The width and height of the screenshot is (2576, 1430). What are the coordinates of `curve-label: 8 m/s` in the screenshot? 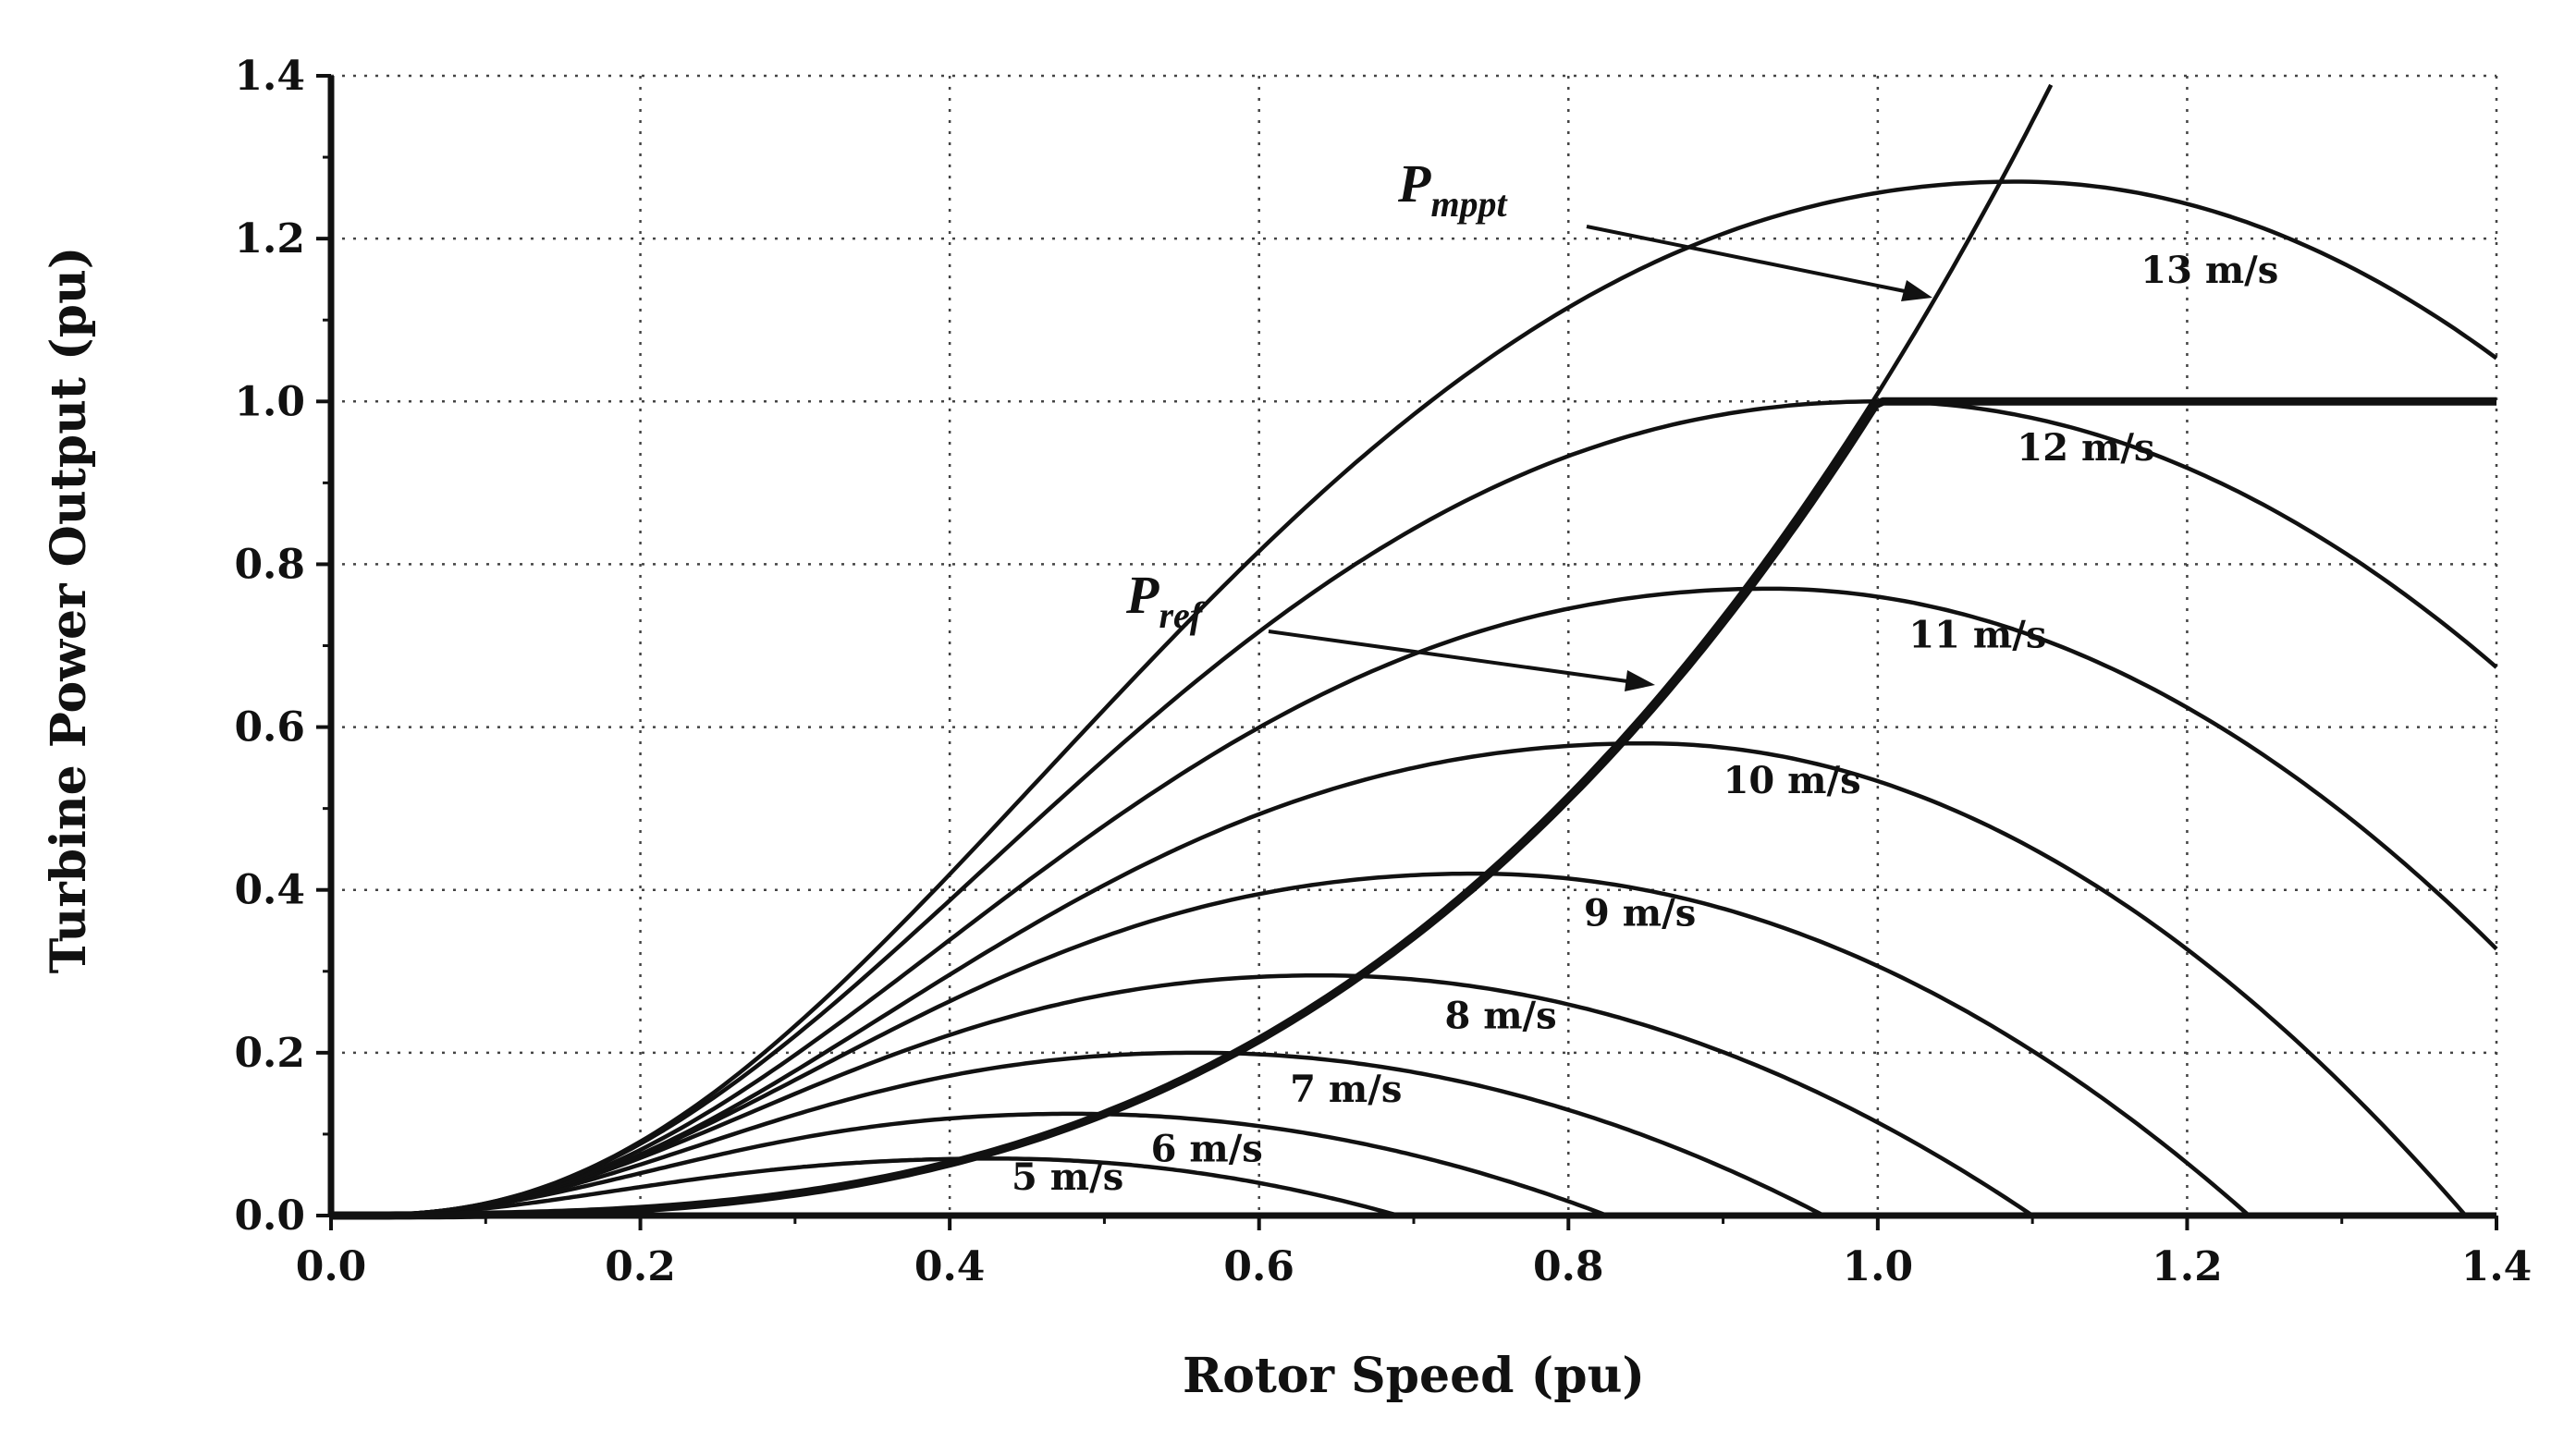 It's located at (1500, 1015).